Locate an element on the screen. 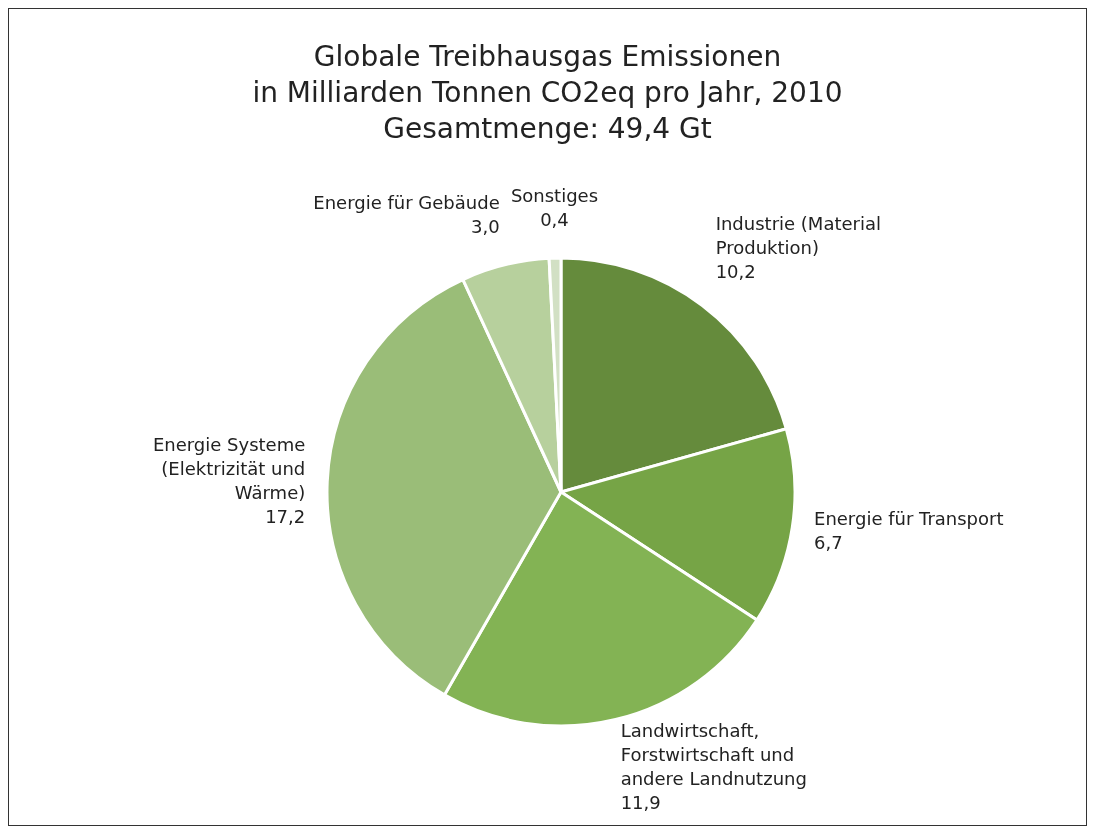  slice-label: Energie für Transport is located at coordinates (909, 518).